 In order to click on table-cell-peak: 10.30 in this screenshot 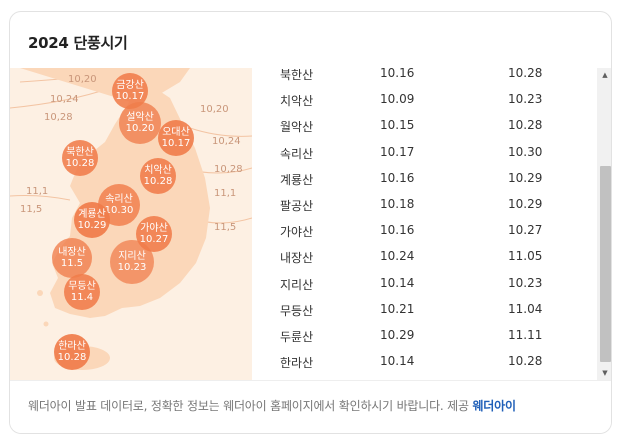, I will do `click(525, 151)`.